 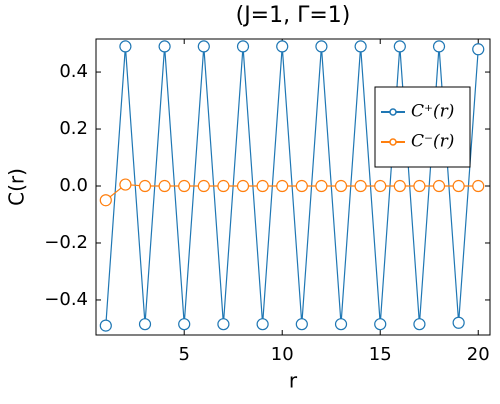 I want to click on legend-box, so click(x=422, y=127).